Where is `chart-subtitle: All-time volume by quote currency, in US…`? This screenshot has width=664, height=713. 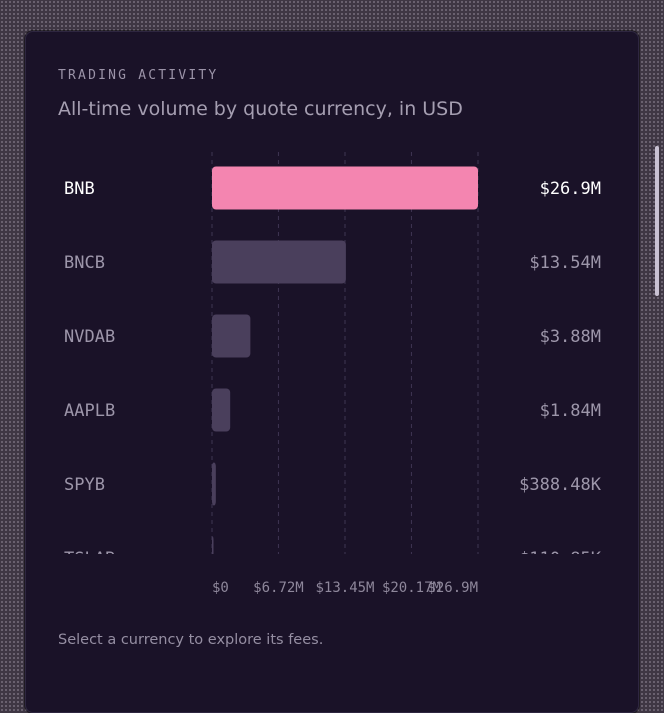
chart-subtitle: All-time volume by quote currency, in US… is located at coordinates (260, 109).